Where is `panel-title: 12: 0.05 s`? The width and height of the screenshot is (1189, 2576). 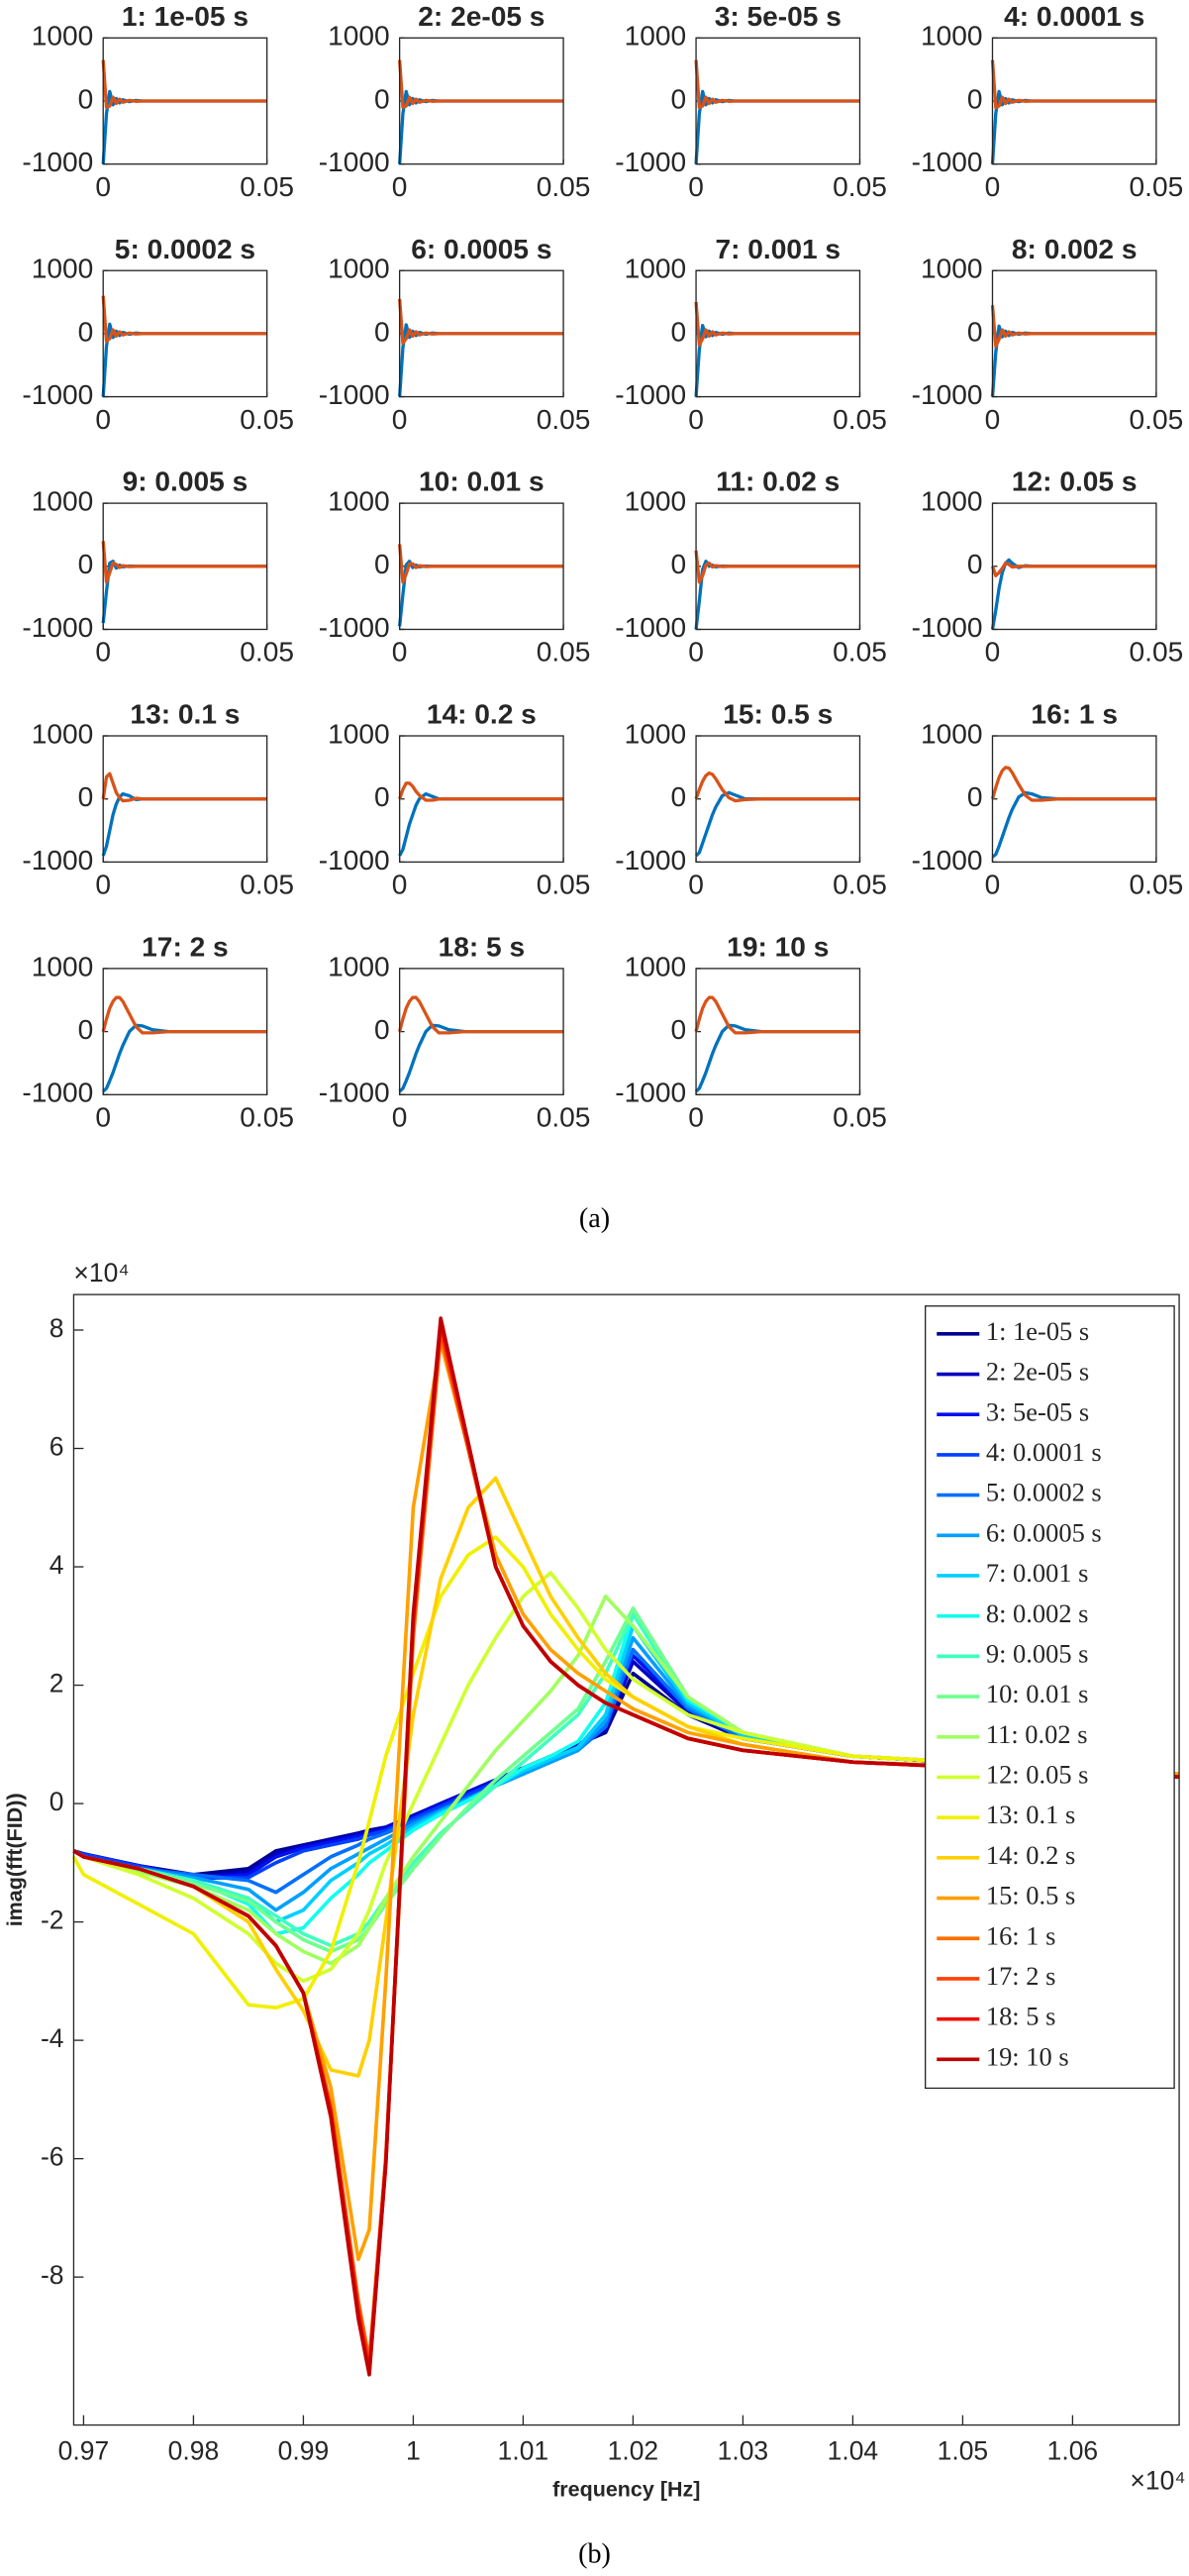
panel-title: 12: 0.05 s is located at coordinates (1075, 481).